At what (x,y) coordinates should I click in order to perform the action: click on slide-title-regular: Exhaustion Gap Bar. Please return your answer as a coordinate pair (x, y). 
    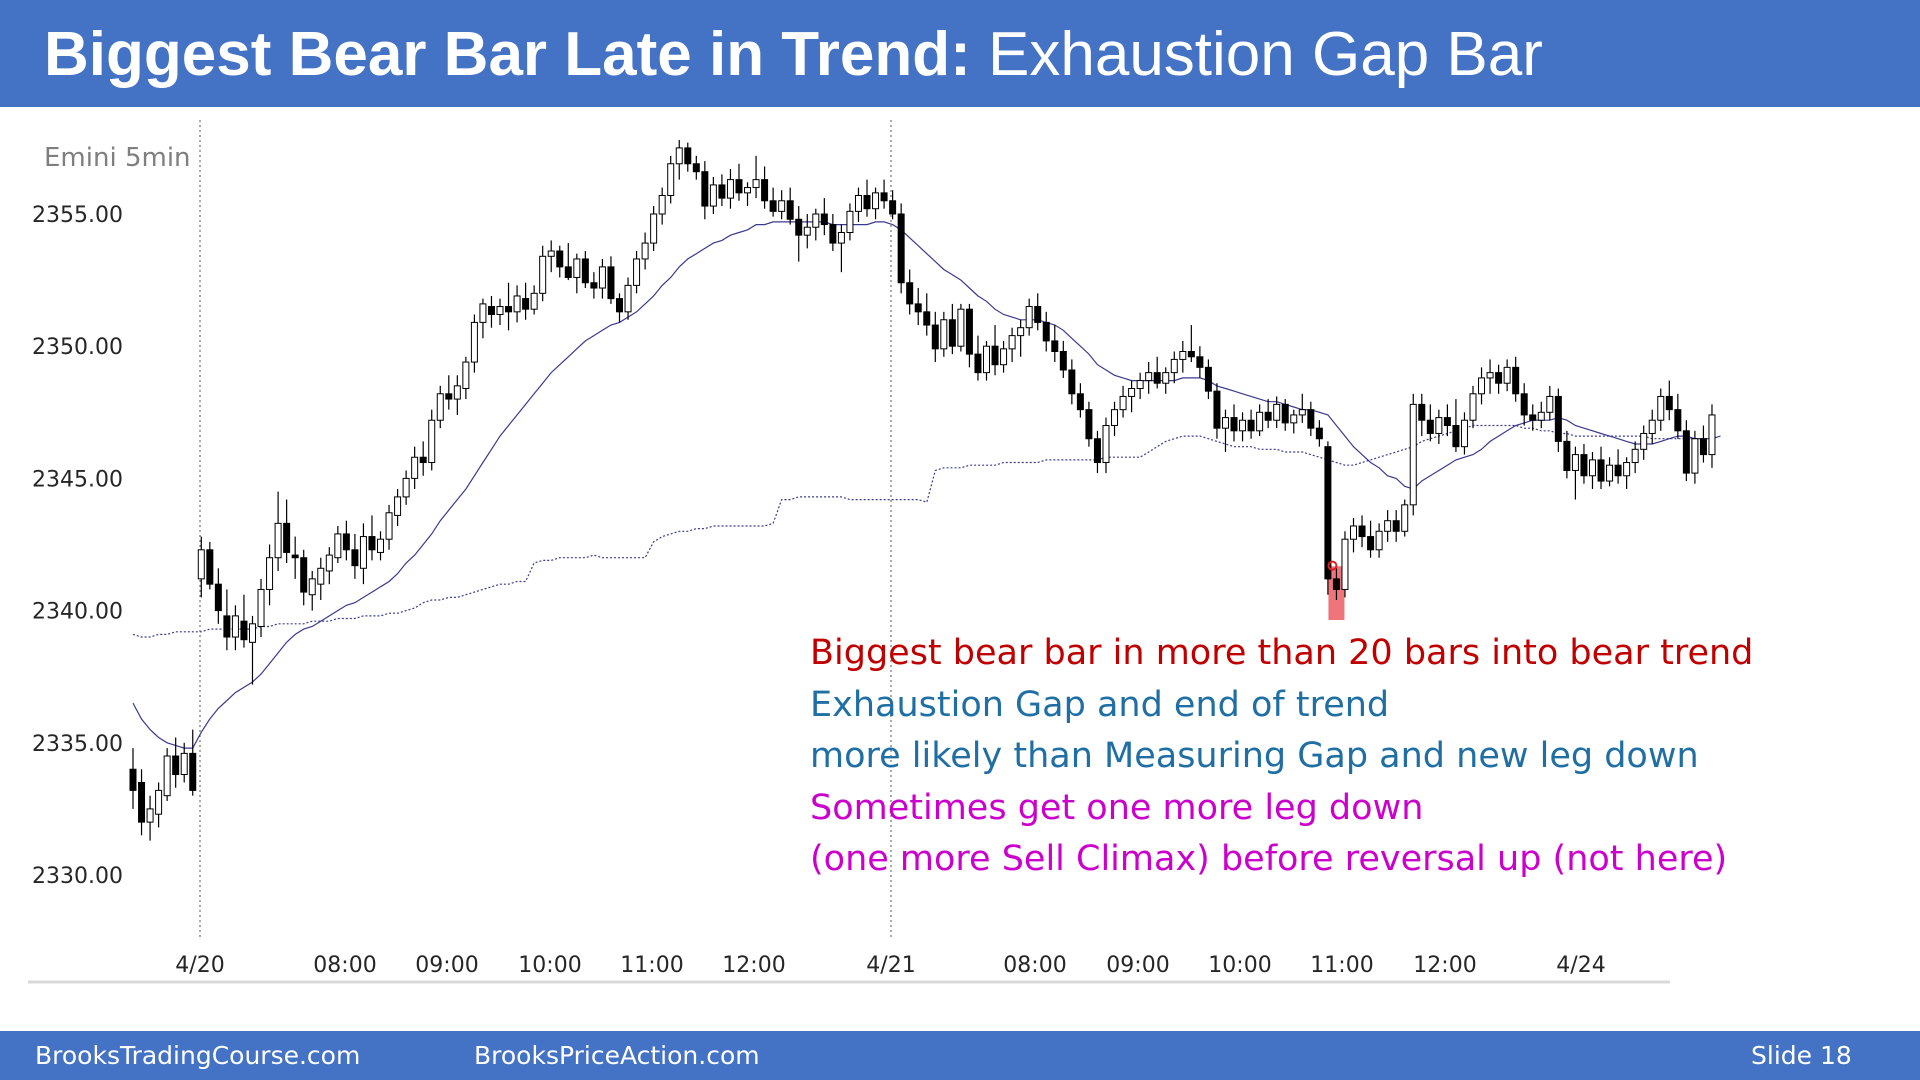
    Looking at the image, I should click on (1265, 54).